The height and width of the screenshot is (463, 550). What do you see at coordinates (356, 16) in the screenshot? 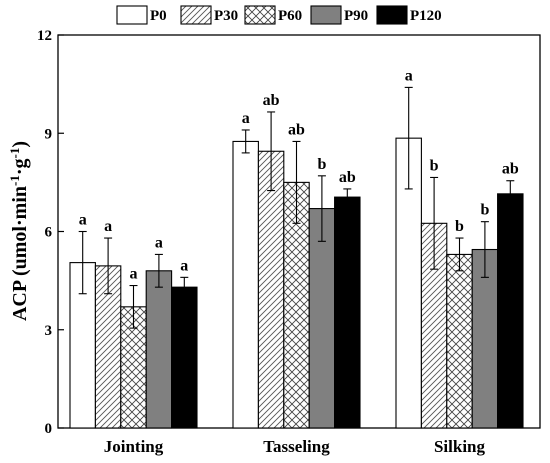
I see `legend-label-p90: P90` at bounding box center [356, 16].